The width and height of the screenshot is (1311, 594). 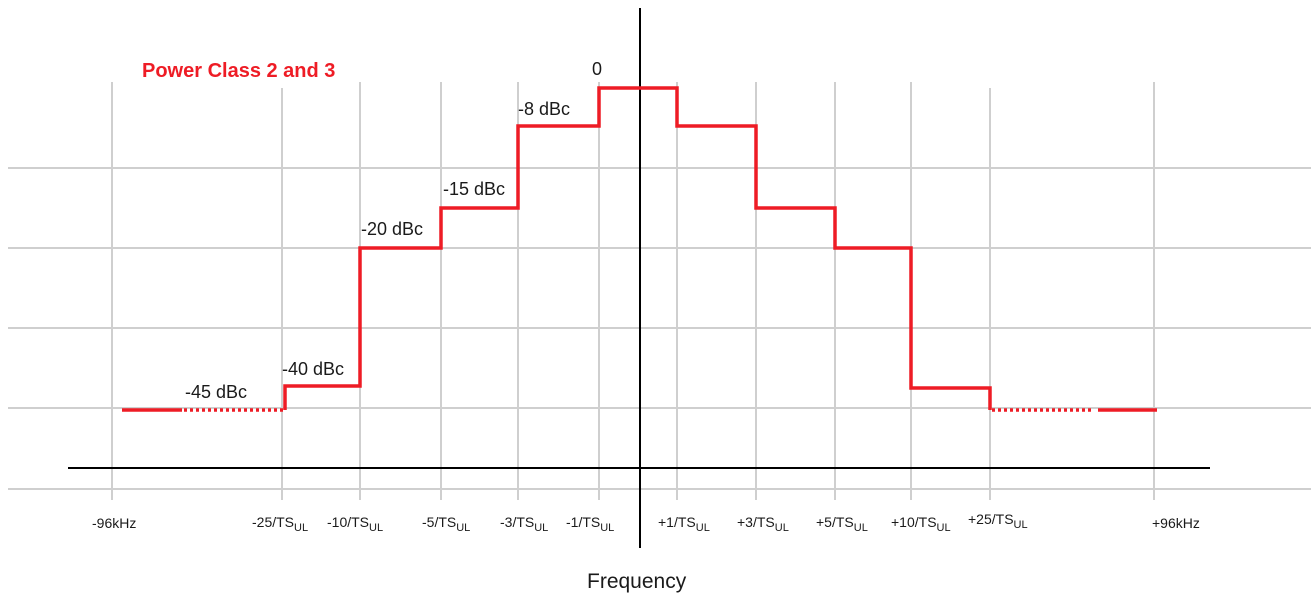 What do you see at coordinates (597, 69) in the screenshot?
I see `level-label-zero: 0` at bounding box center [597, 69].